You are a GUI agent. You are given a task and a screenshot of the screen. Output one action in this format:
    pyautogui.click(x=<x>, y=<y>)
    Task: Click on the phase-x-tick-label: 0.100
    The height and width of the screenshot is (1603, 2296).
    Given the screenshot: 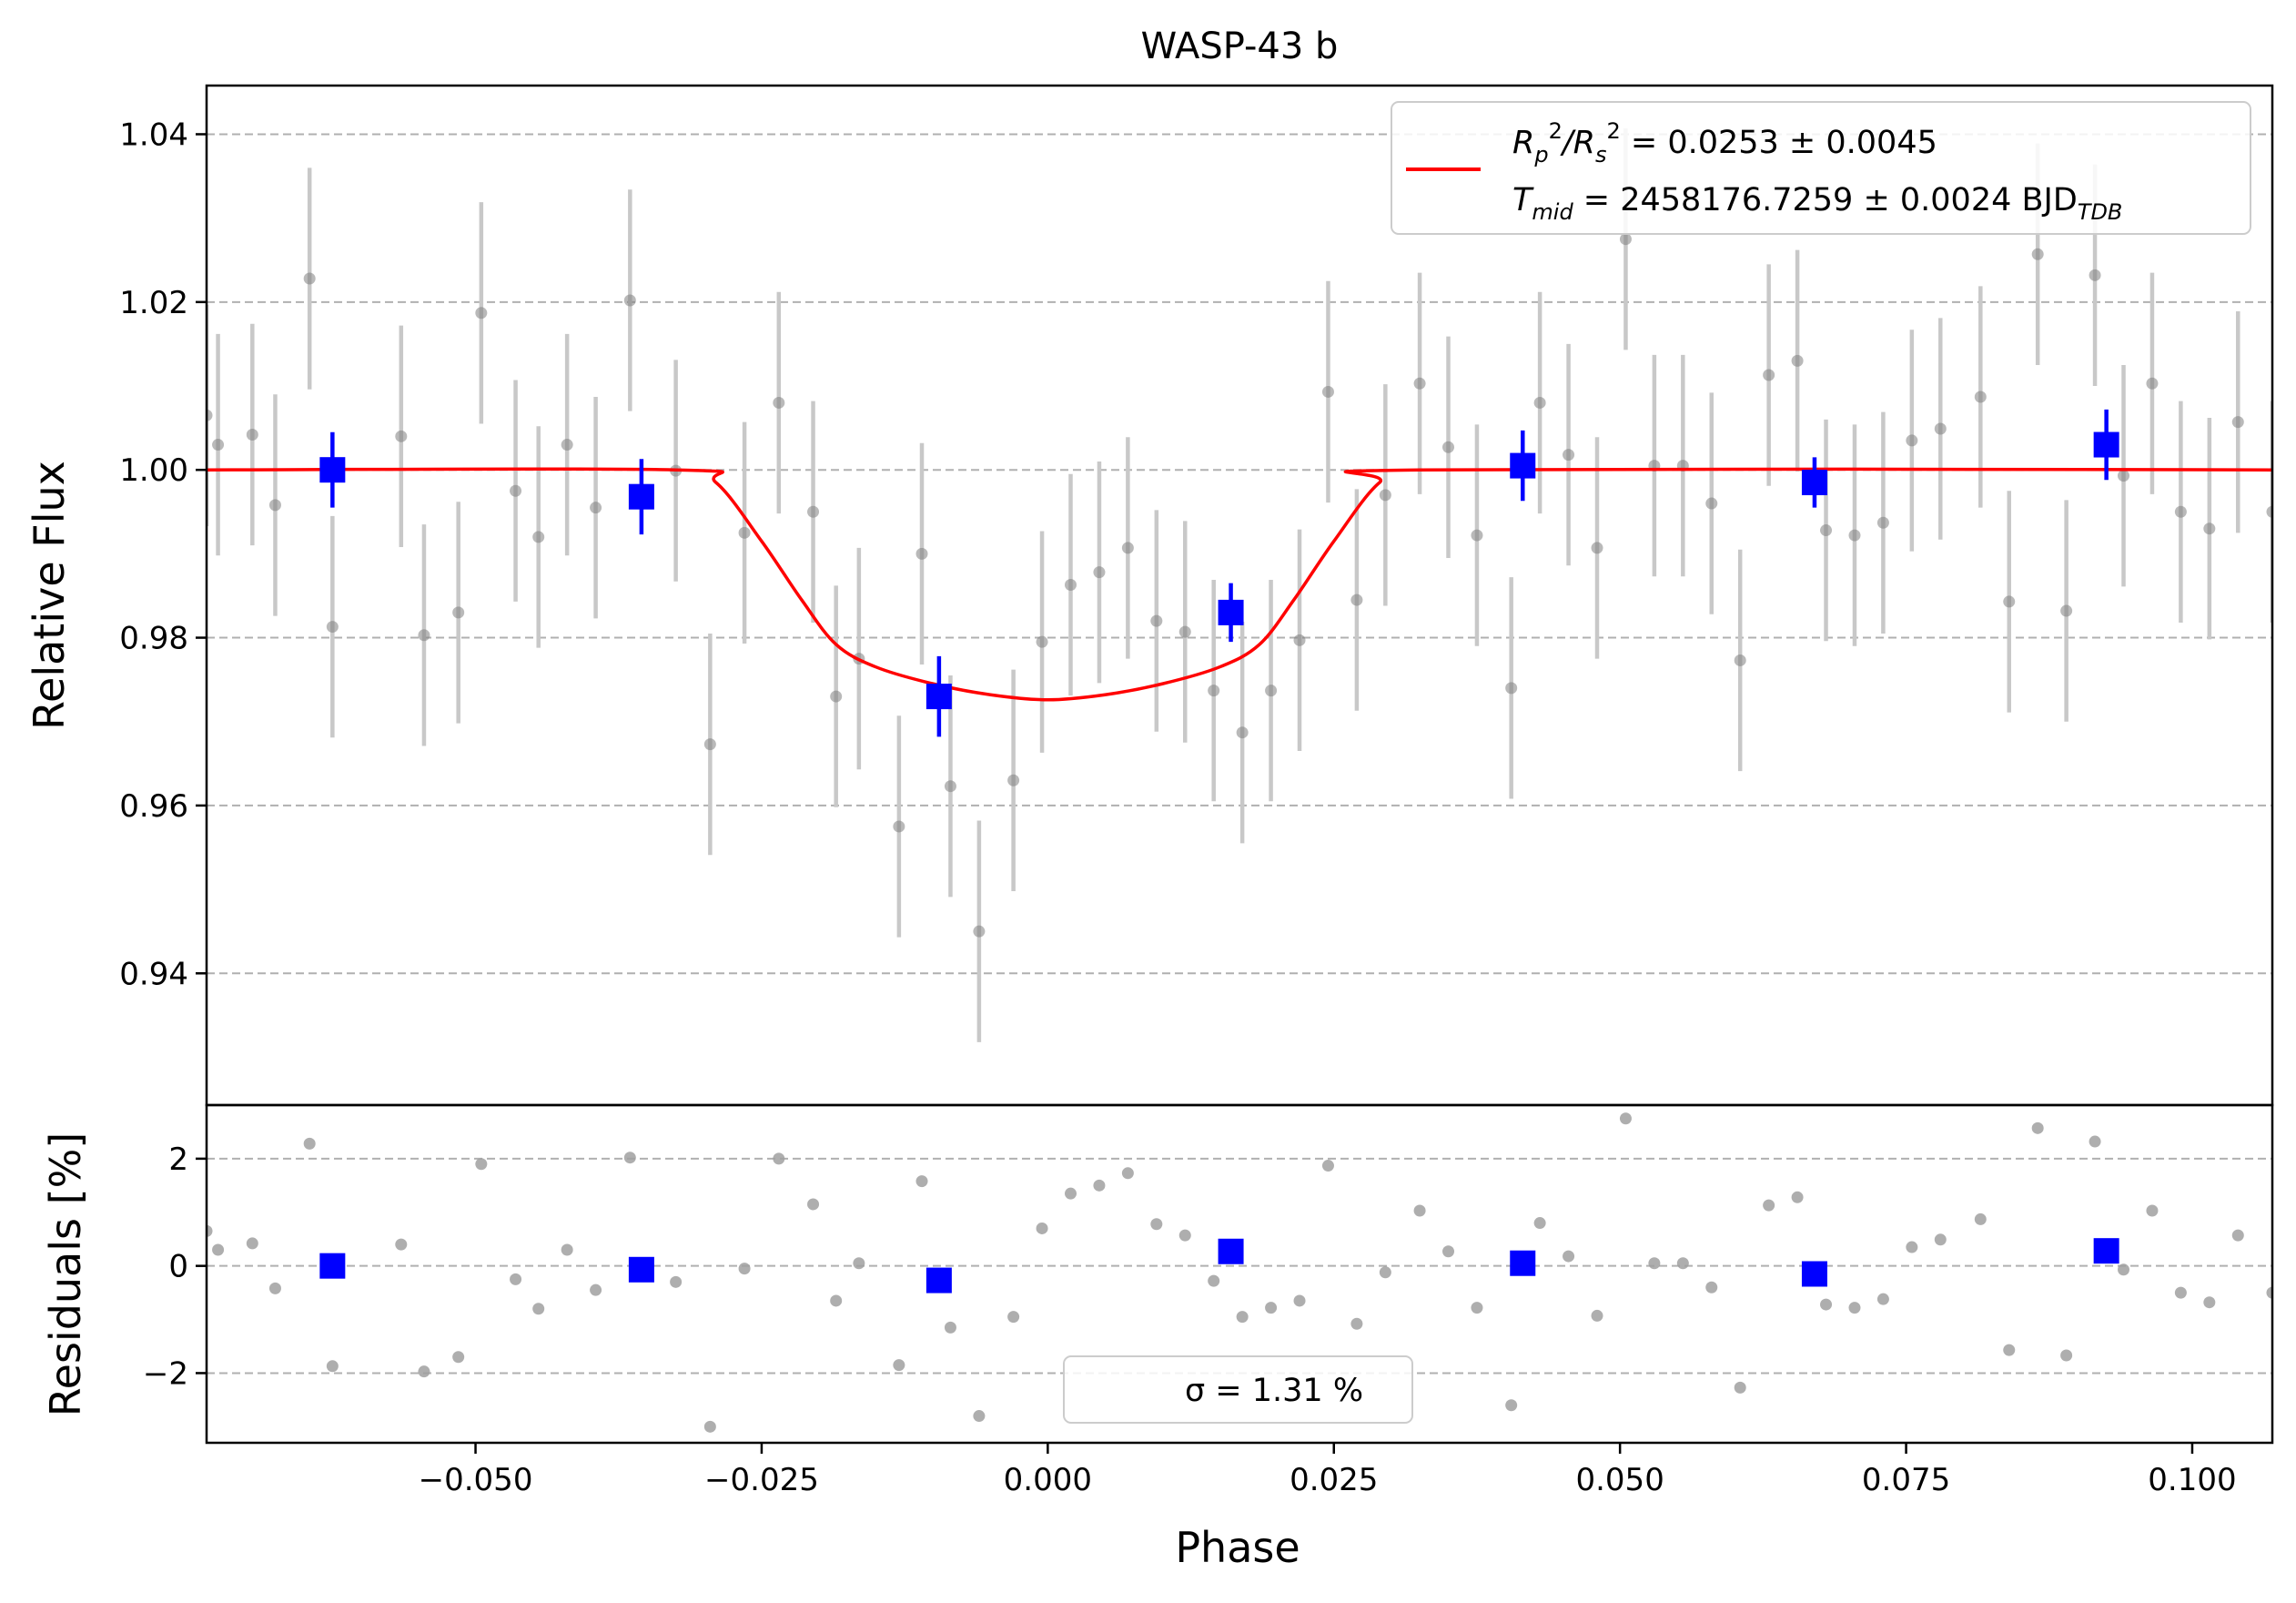 What is the action you would take?
    pyautogui.click(x=2192, y=1480)
    